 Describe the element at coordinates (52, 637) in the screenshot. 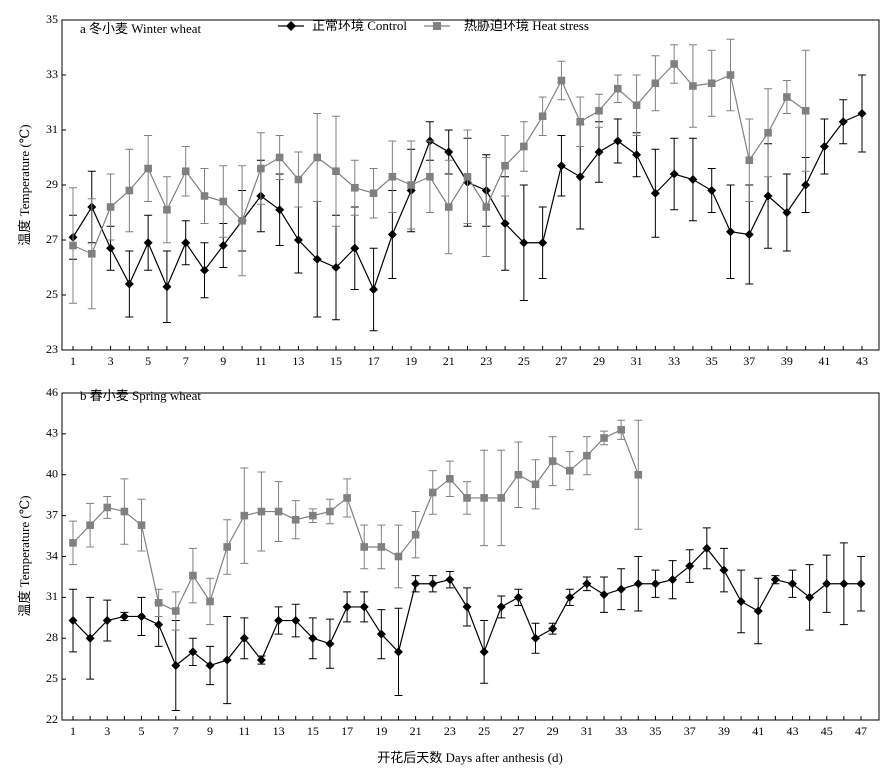

I see `y-tick-label-b: 28` at that location.